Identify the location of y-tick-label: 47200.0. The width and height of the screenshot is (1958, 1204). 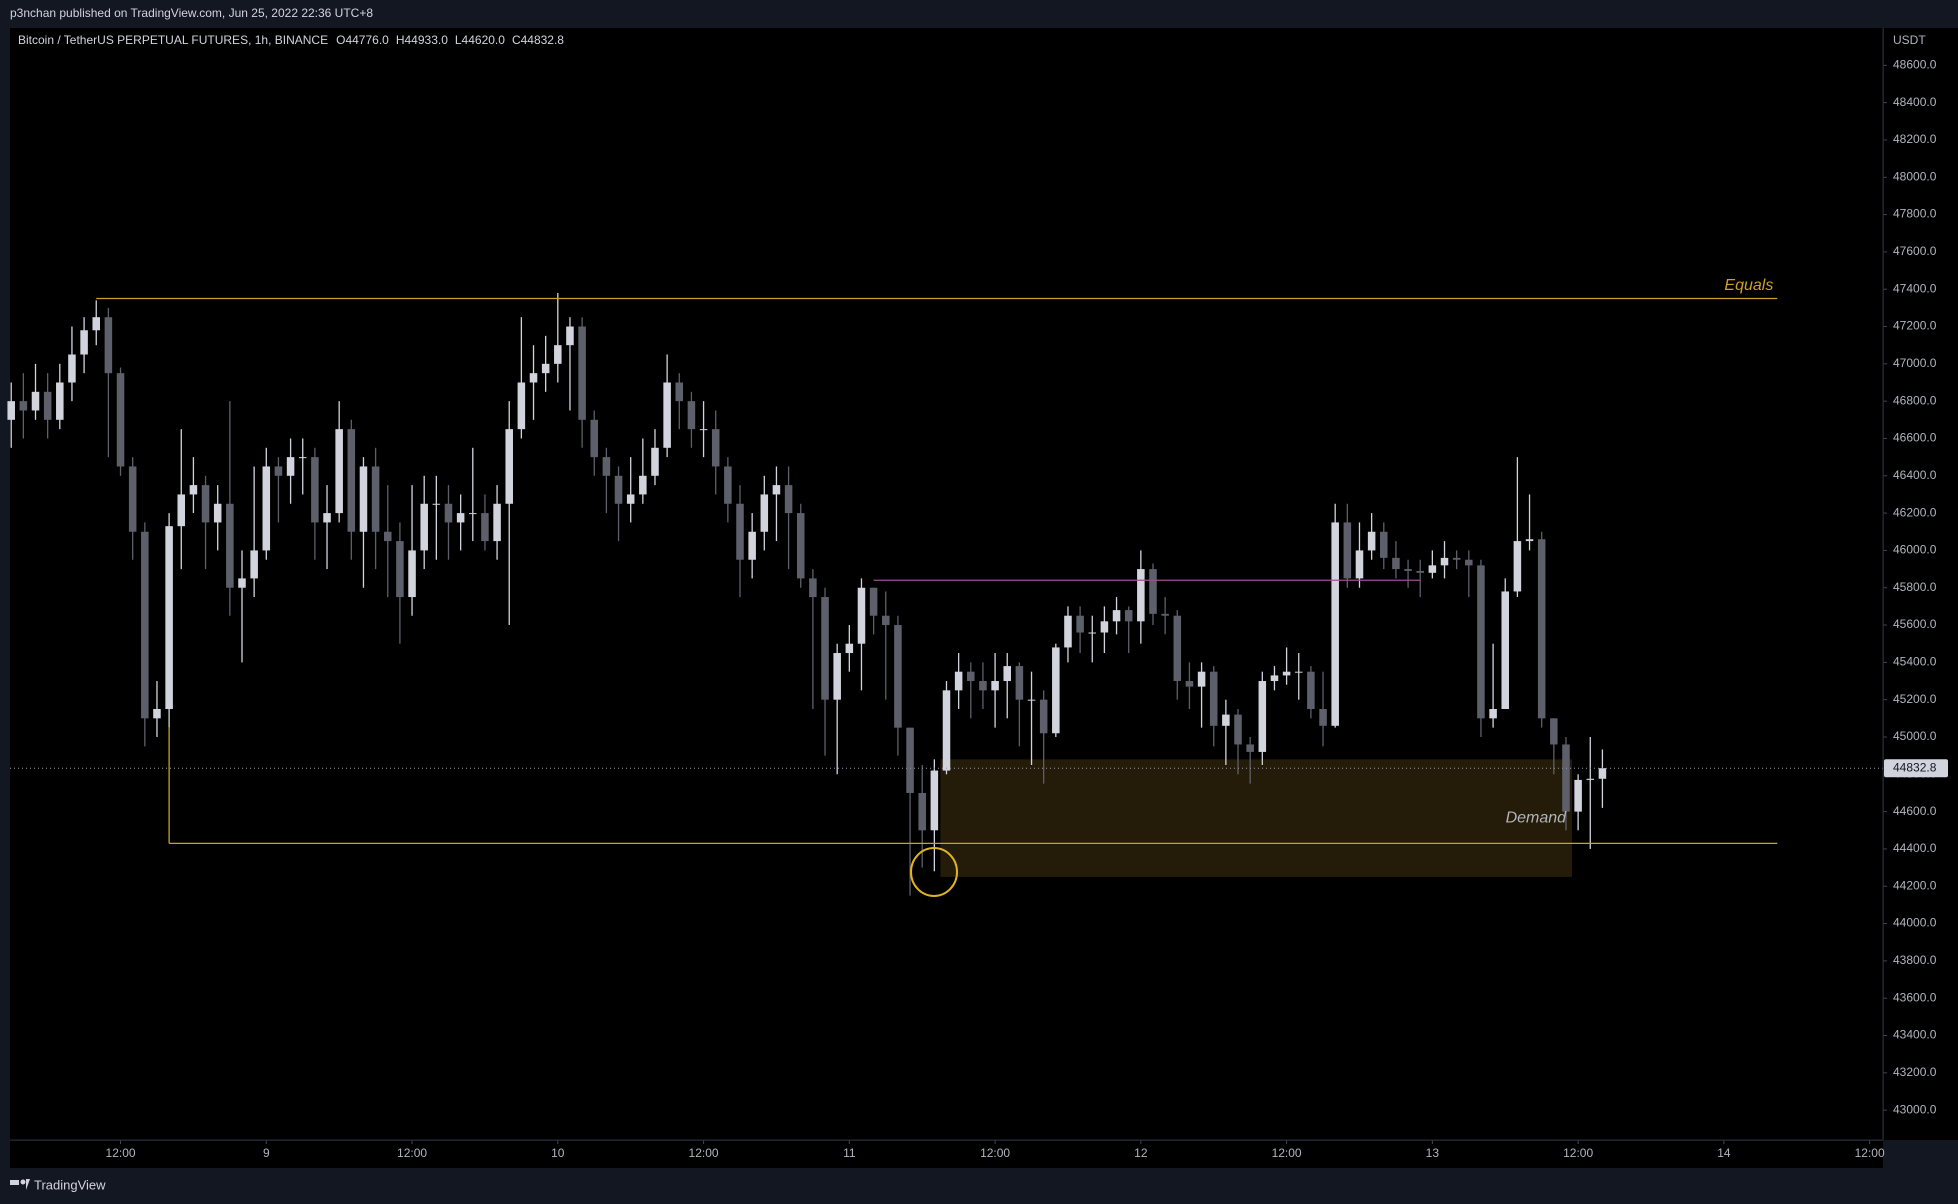
(1915, 326).